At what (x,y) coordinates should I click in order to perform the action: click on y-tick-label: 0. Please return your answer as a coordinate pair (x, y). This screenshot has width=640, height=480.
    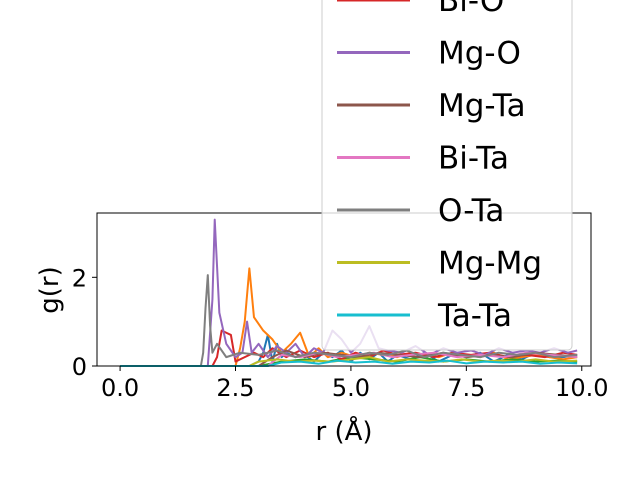
    Looking at the image, I should click on (79, 367).